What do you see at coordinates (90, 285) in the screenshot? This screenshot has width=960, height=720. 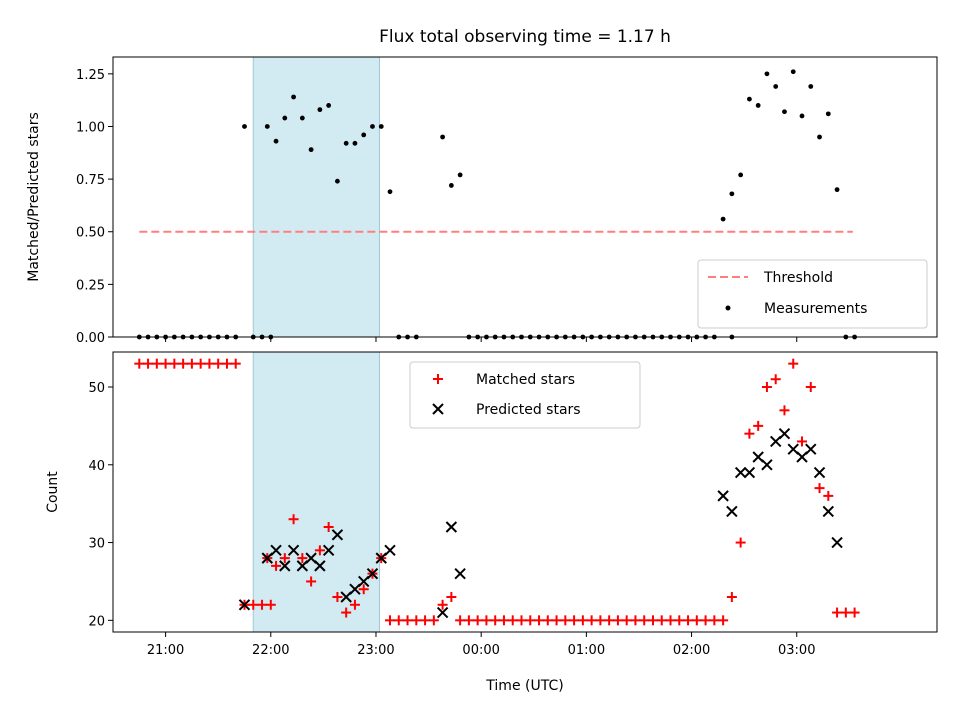 I see `ratio-y-tick-label: 0.25` at bounding box center [90, 285].